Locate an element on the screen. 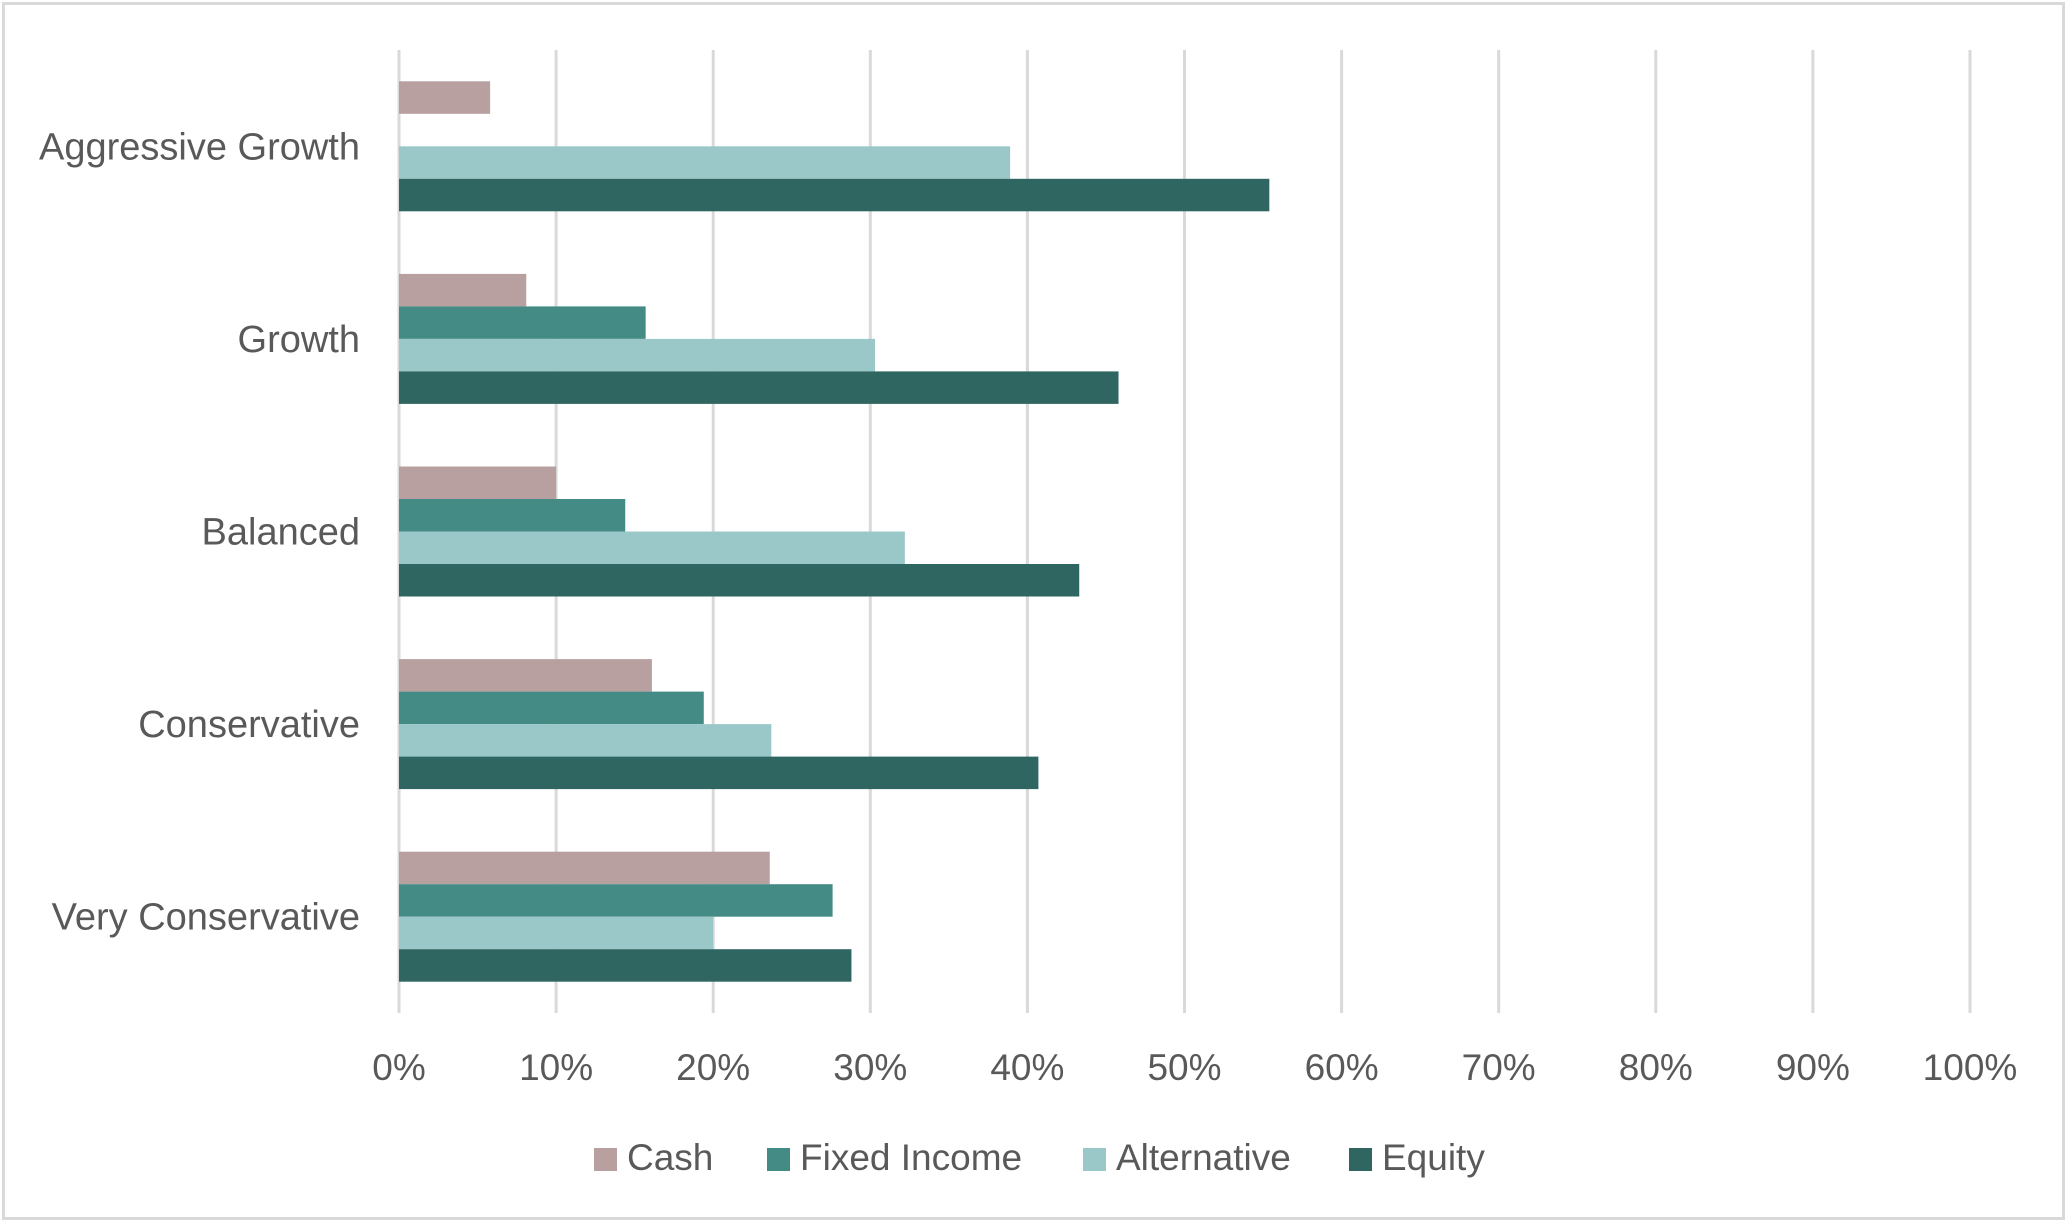  legend: Cash Fixed Income Alternative Equity is located at coordinates (1039, 1157).